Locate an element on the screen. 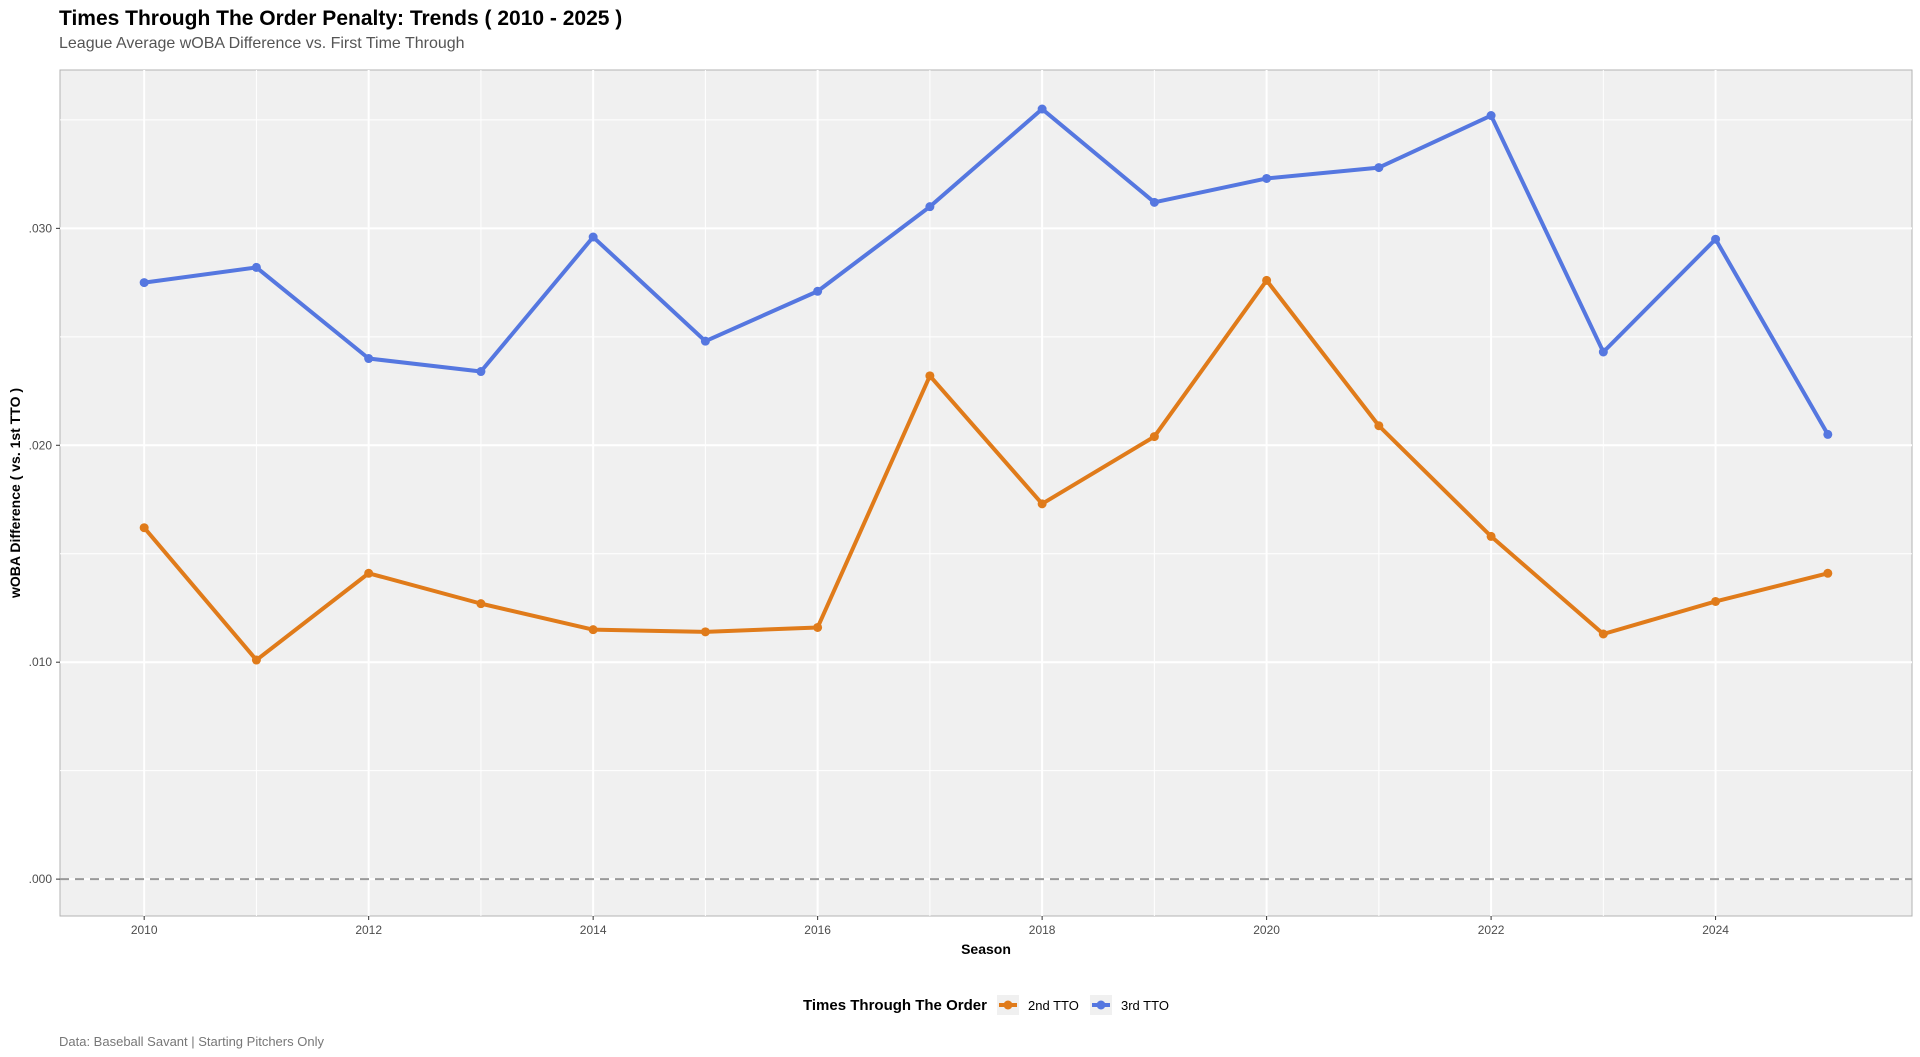 Image resolution: width=1920 pixels, height=1057 pixels. y-axis-title: wOBA Difference ( vs. 1st TTO ) is located at coordinates (15, 493).